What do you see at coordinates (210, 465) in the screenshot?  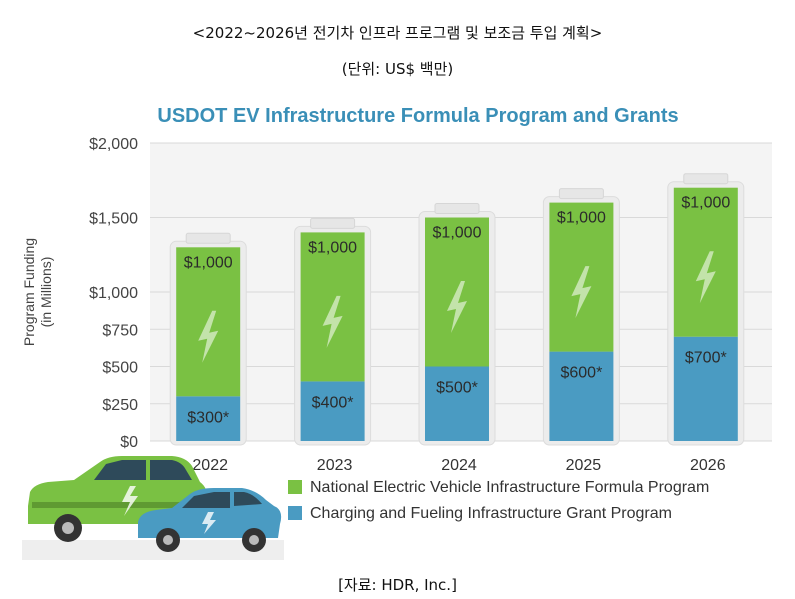 I see `x-tick-label: 2022` at bounding box center [210, 465].